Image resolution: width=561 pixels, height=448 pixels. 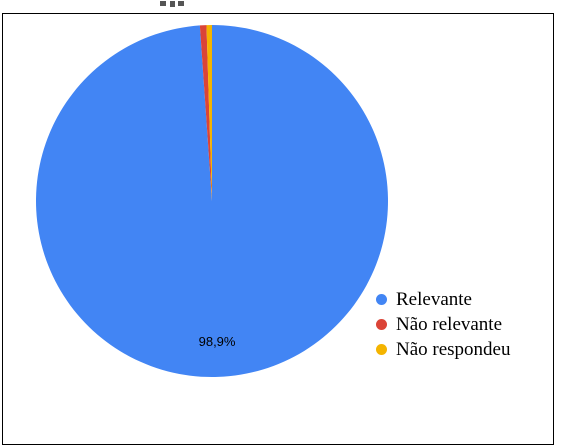 What do you see at coordinates (434, 299) in the screenshot?
I see `legend-label-relevante: Relevante` at bounding box center [434, 299].